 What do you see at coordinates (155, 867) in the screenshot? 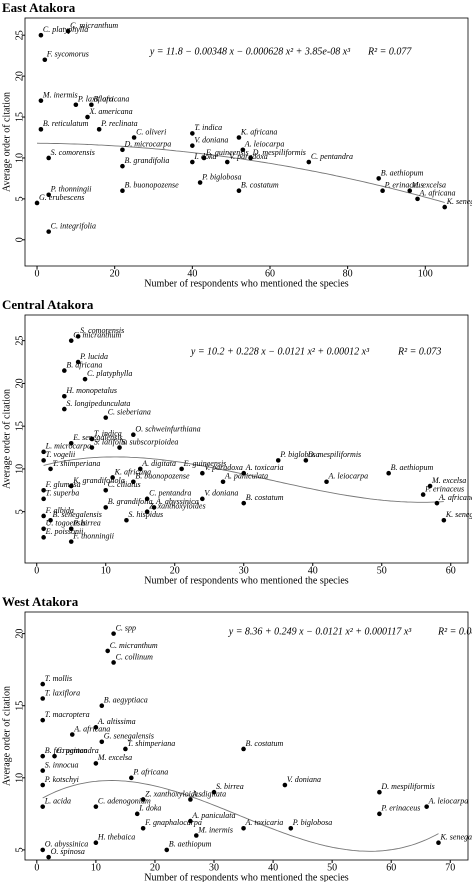
I see `x-tick-label: 20` at bounding box center [155, 867].